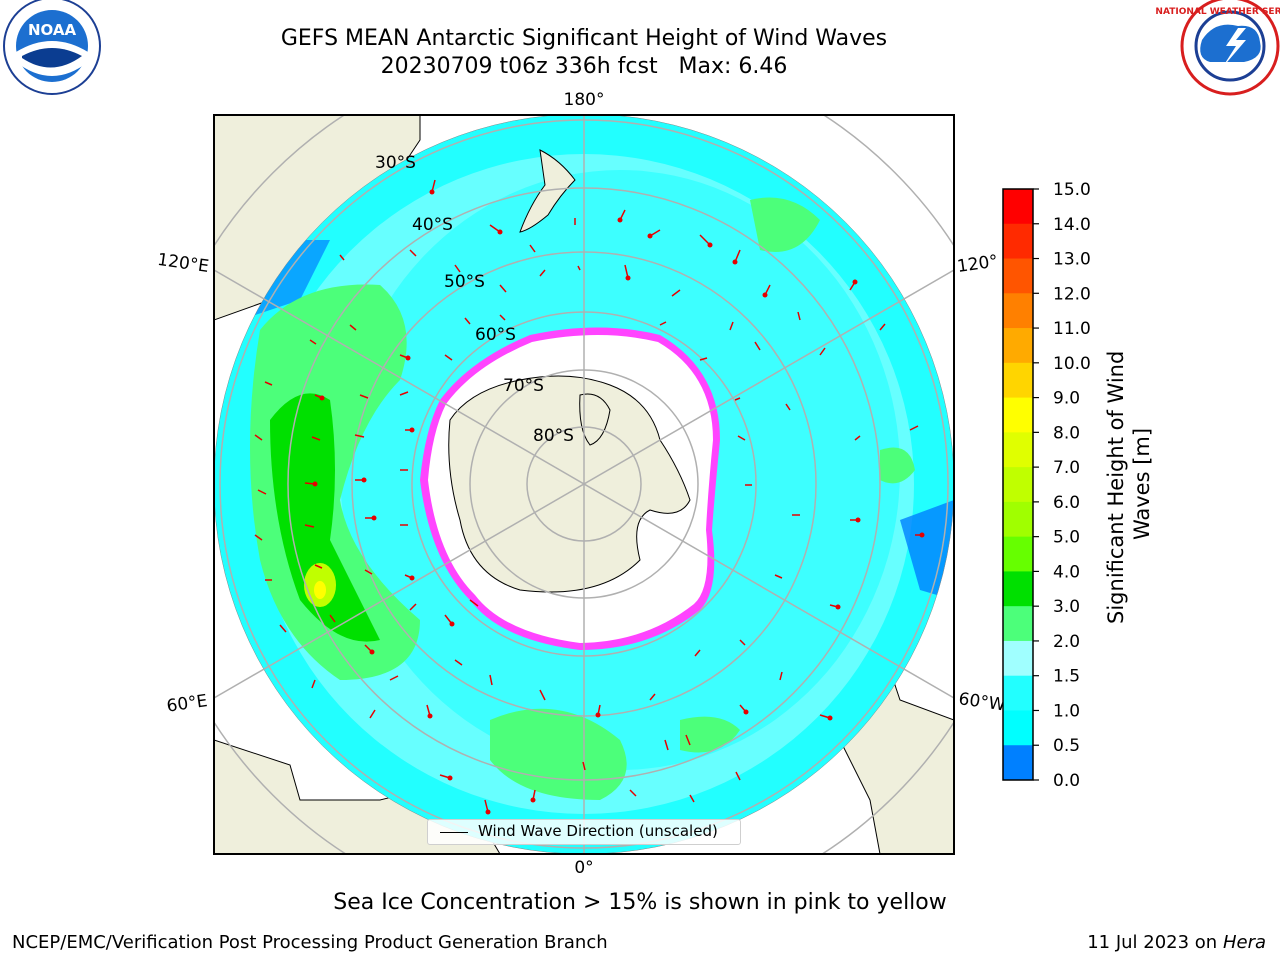  What do you see at coordinates (1066, 677) in the screenshot?
I see `colorbar-tick-label: 1.5` at bounding box center [1066, 677].